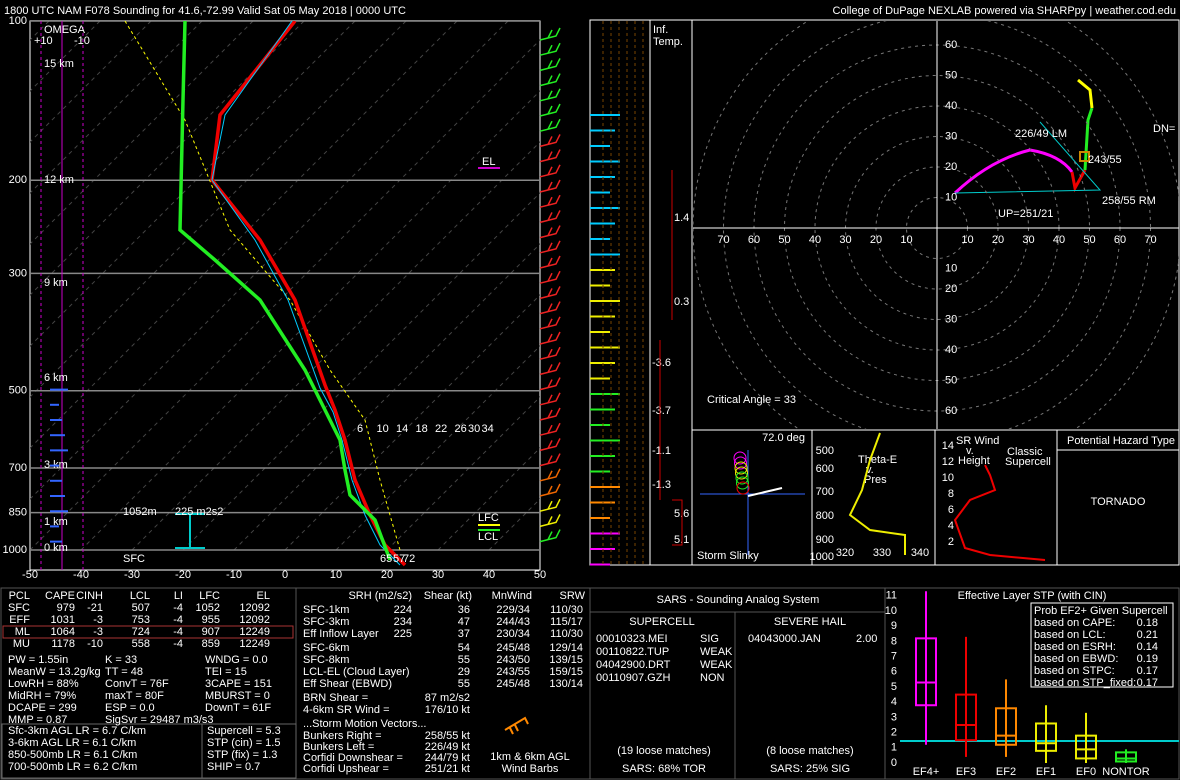 The width and height of the screenshot is (1180, 780). What do you see at coordinates (254, 620) in the screenshot?
I see `label: 12092` at bounding box center [254, 620].